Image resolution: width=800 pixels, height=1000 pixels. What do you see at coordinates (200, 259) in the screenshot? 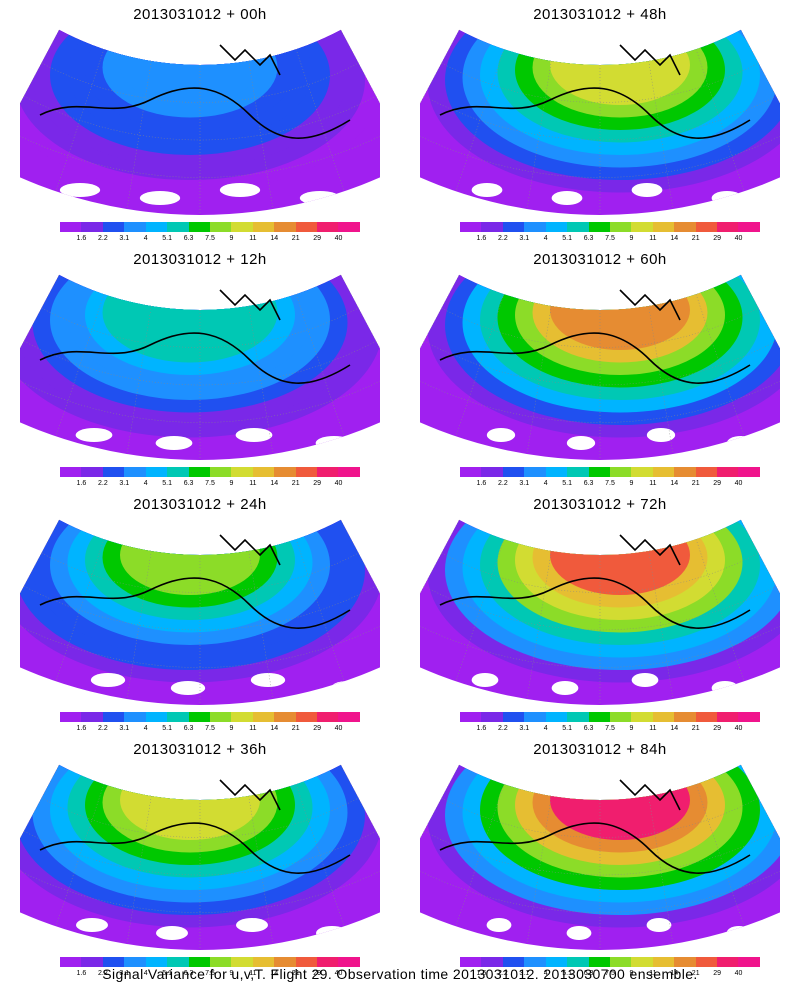
I see `panel-title: 2013031012 + 12h` at bounding box center [200, 259].